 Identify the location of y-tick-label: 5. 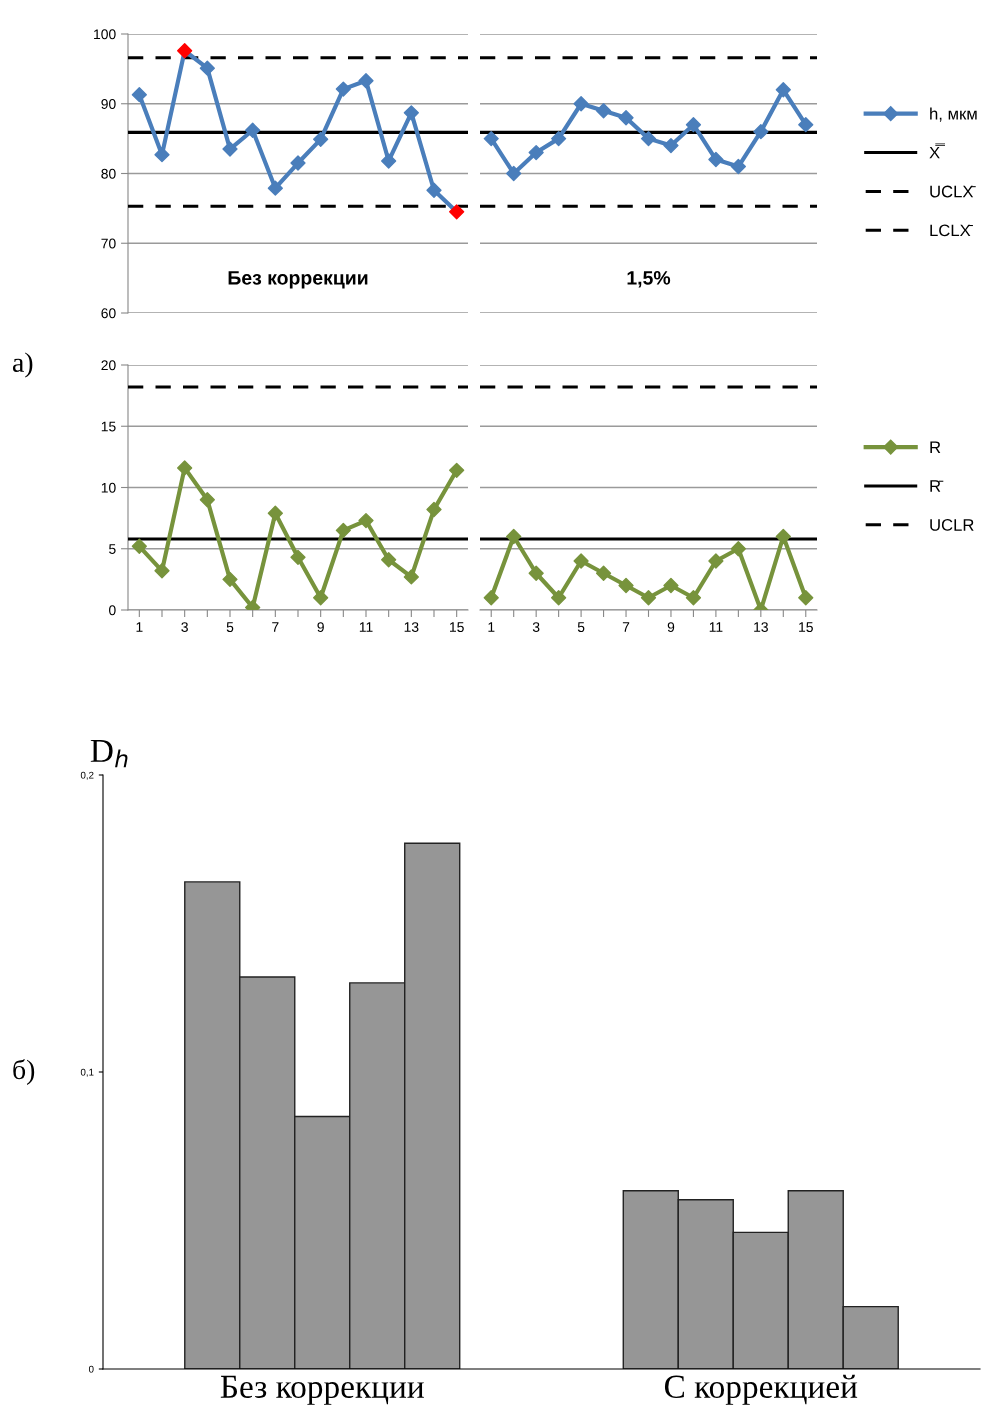
(112, 549).